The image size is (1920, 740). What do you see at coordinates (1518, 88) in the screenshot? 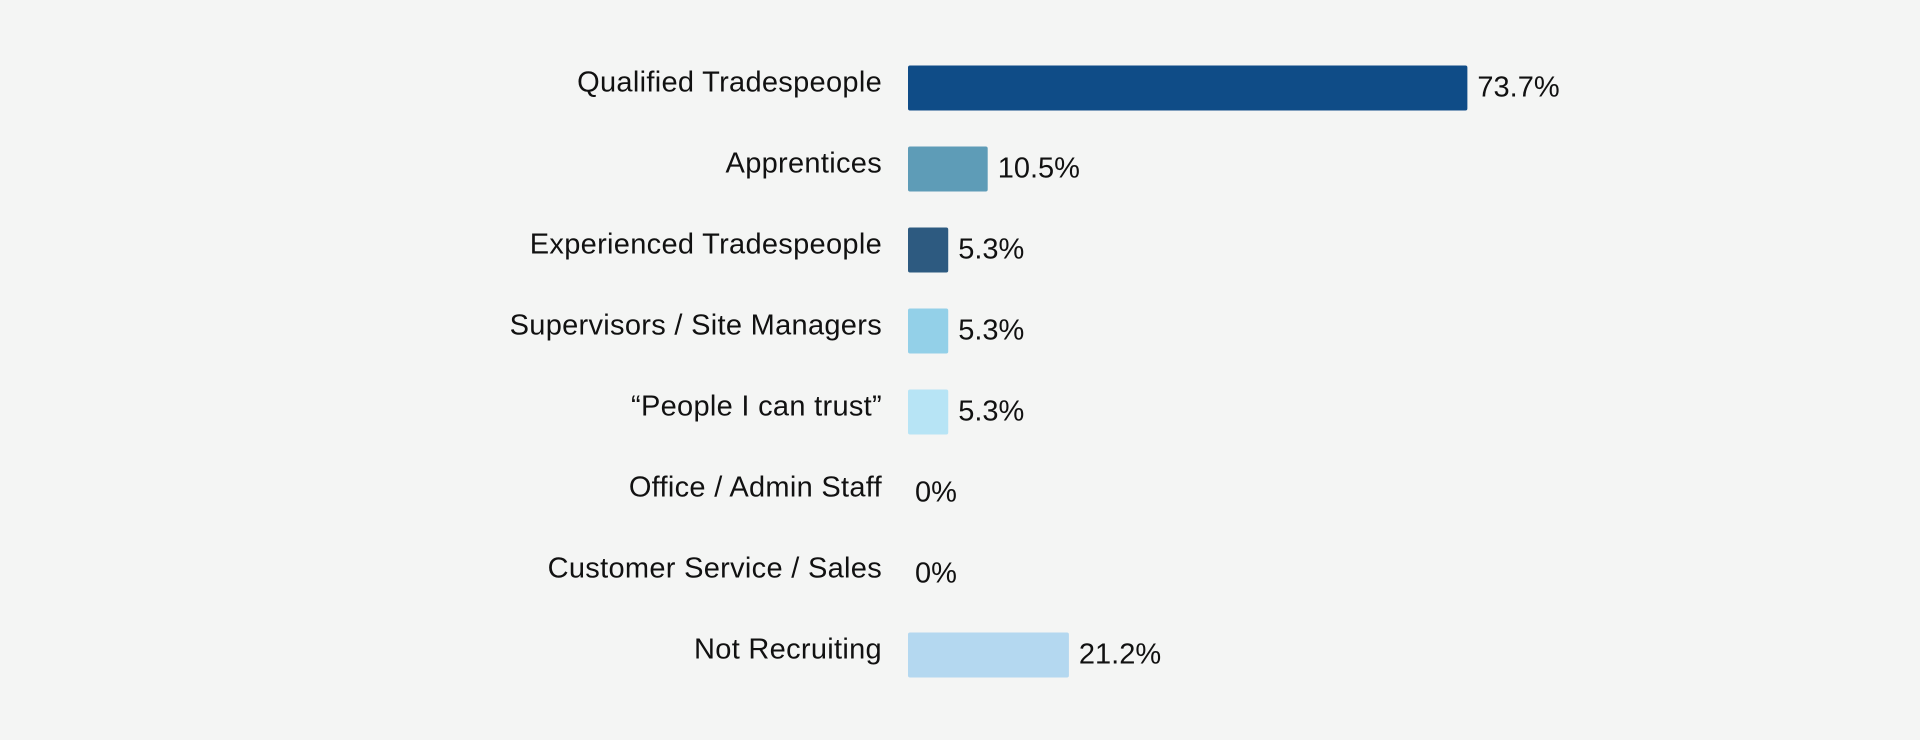
I see `data-label: 73.7%` at bounding box center [1518, 88].